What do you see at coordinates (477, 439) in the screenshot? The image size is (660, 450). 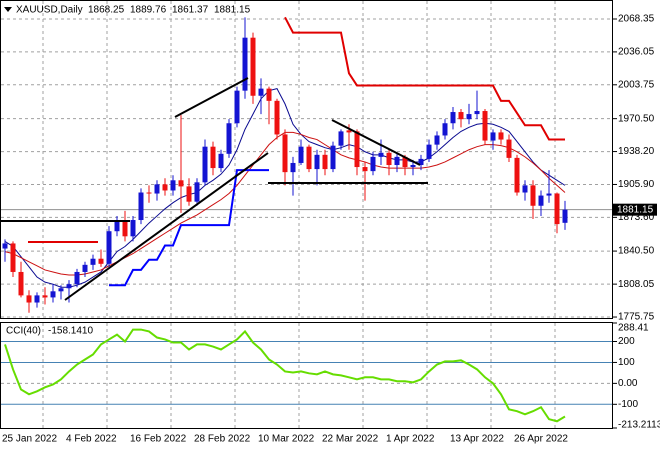 I see `x-tick-label: 13 Apr 2022` at bounding box center [477, 439].